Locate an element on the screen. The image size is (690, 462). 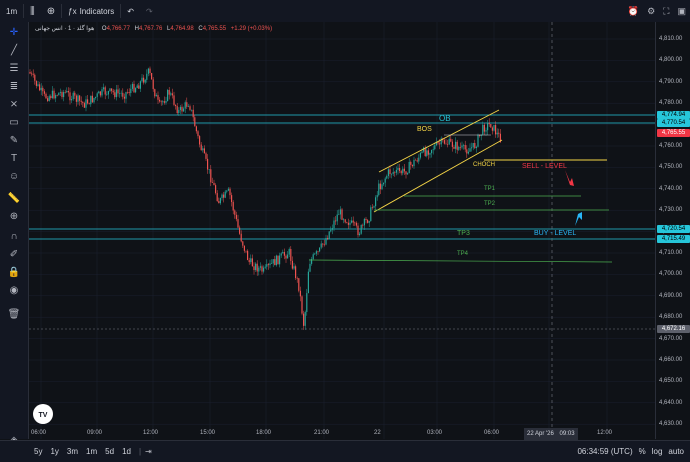
lock-icon: 🔒 is located at coordinates (14, 272).